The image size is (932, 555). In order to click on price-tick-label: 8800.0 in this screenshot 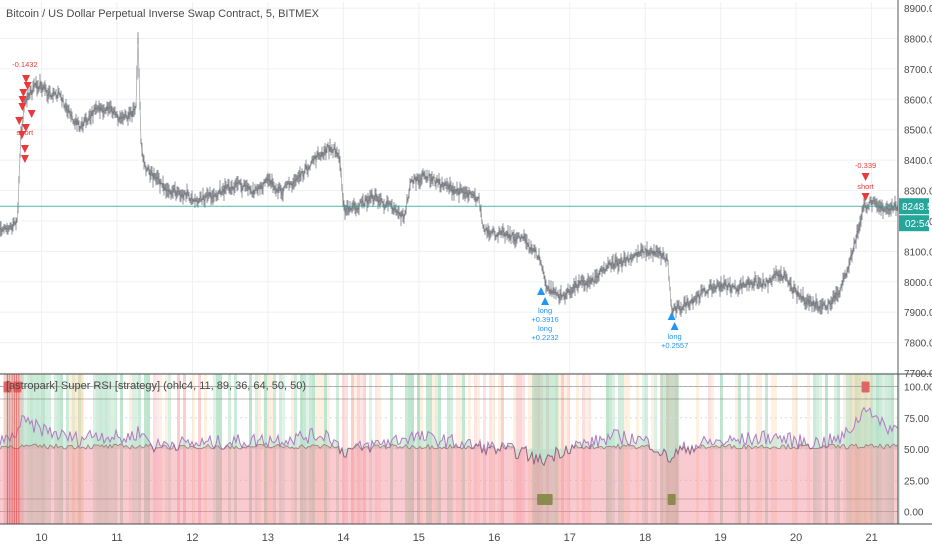, I will do `click(918, 39)`.